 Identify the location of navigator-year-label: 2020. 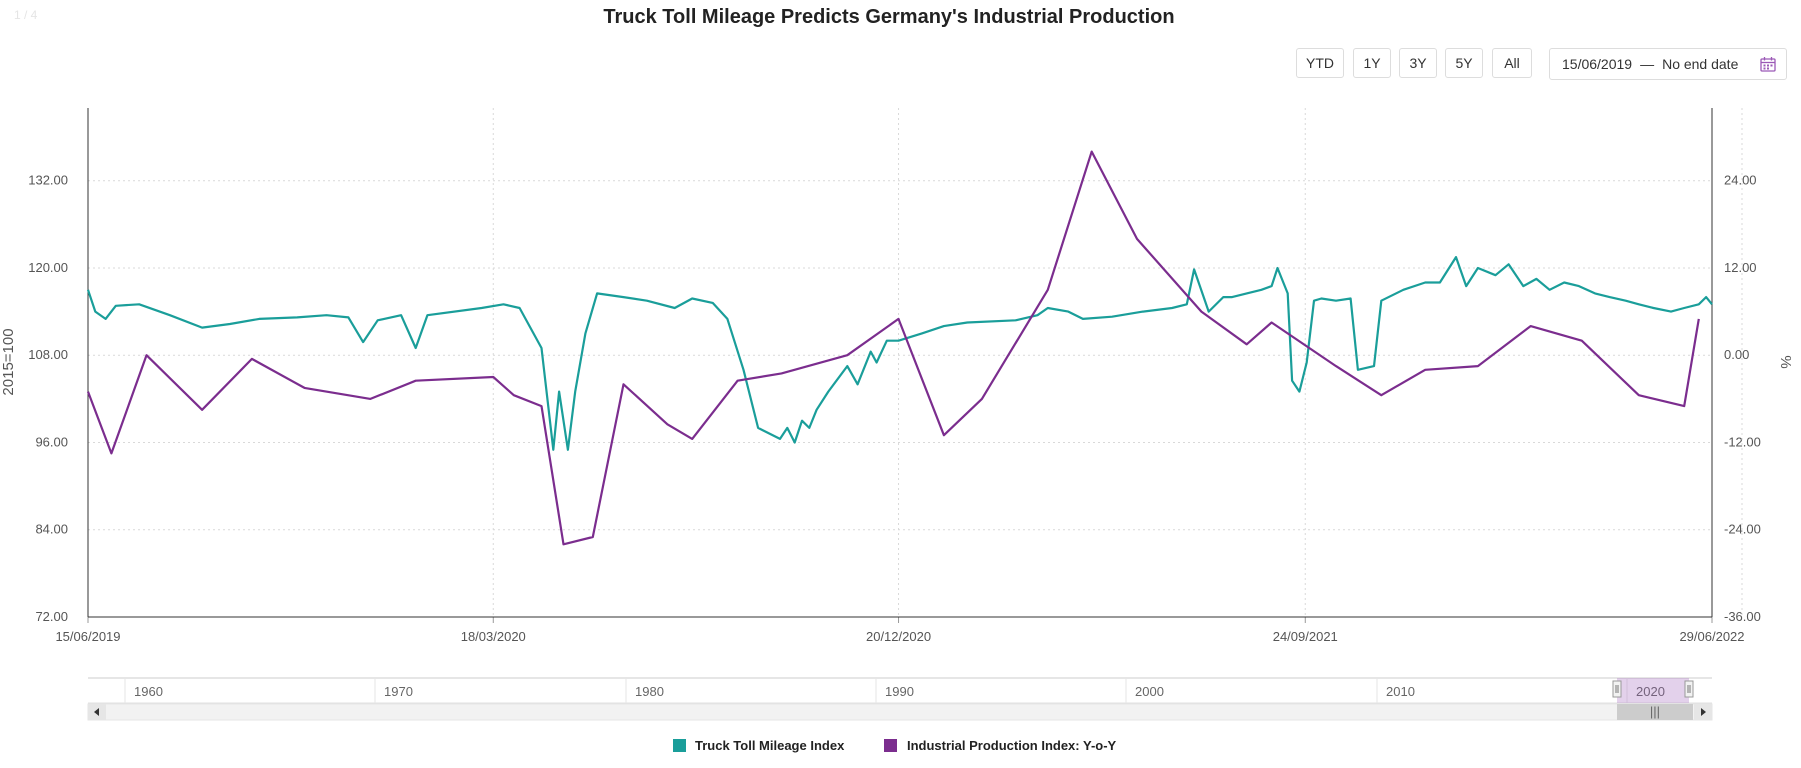
(1650, 691).